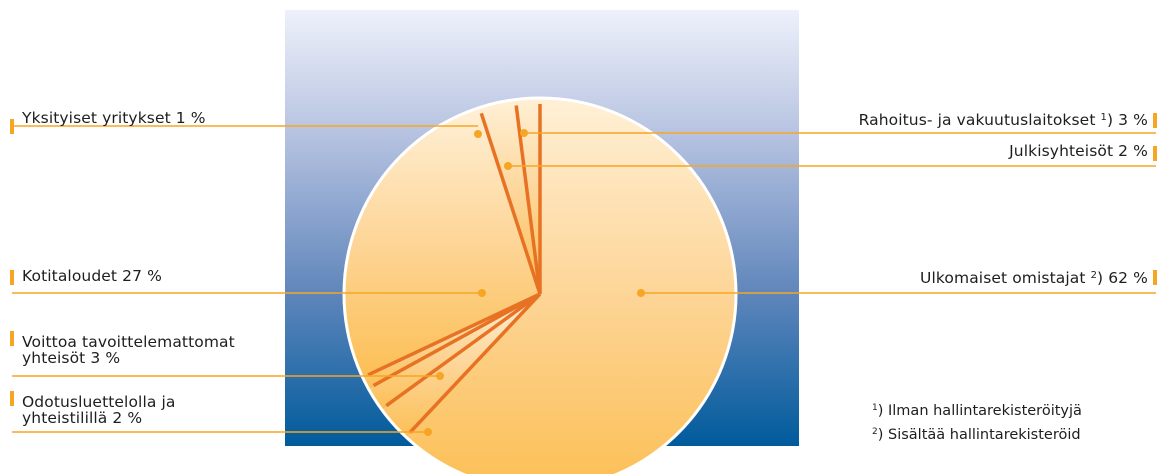 Image resolution: width=1160 pixels, height=474 pixels. Describe the element at coordinates (976, 435) in the screenshot. I see `footnote-2: 2) Sisältää hallintarekisteröid` at that location.